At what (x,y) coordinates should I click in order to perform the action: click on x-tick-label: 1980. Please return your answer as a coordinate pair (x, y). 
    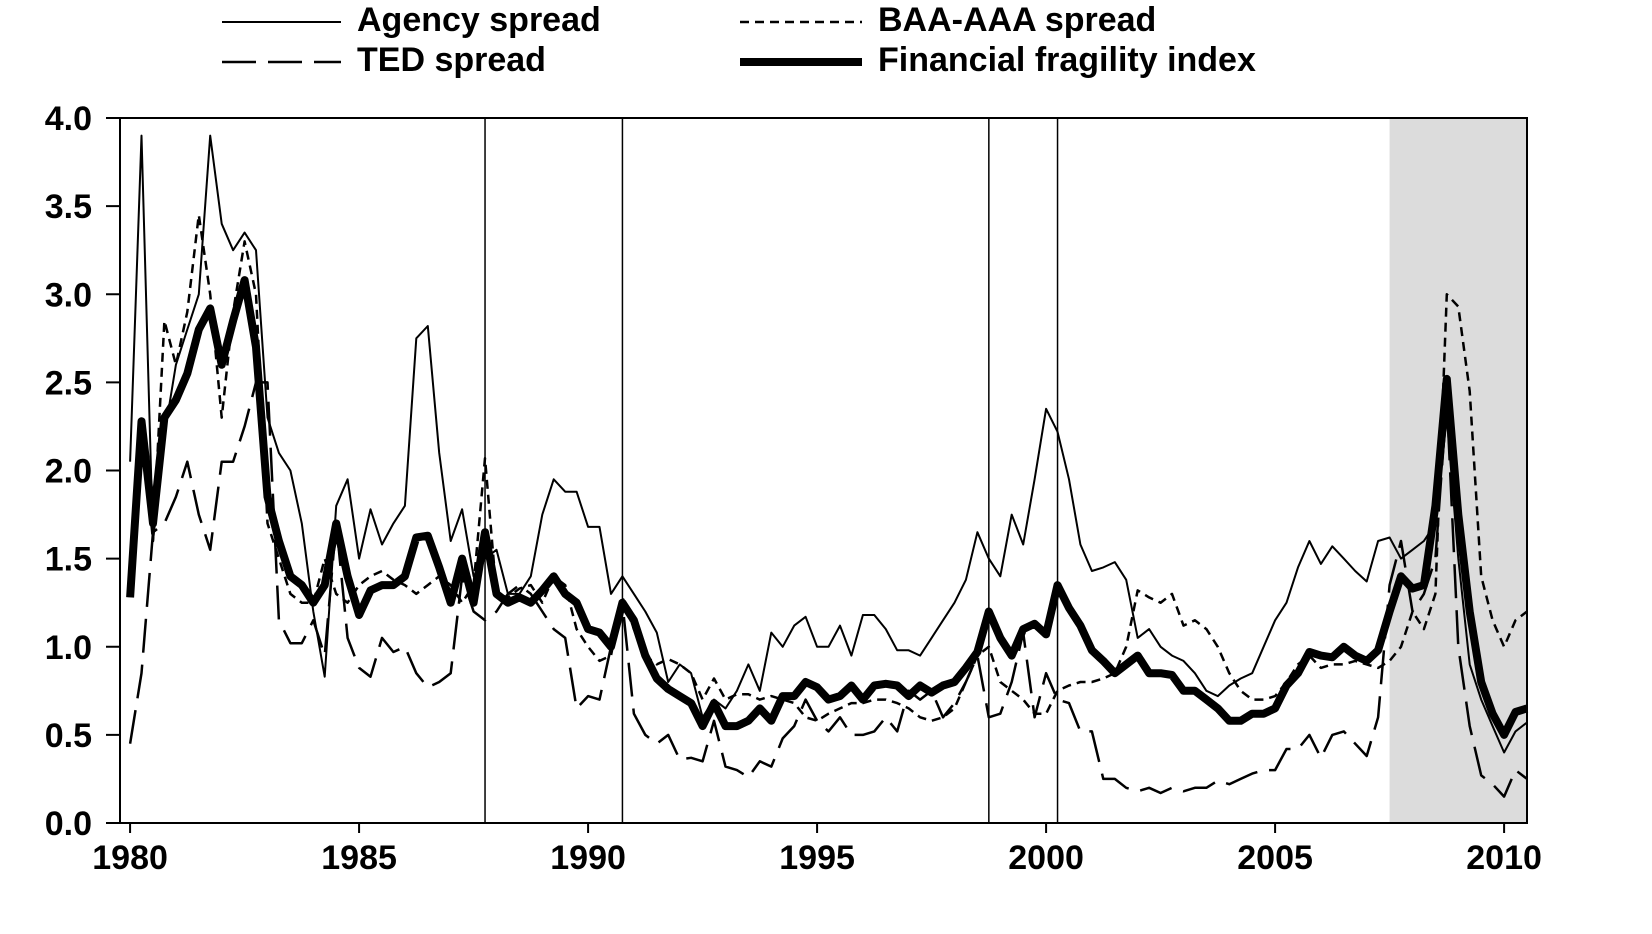
    Looking at the image, I should click on (130, 858).